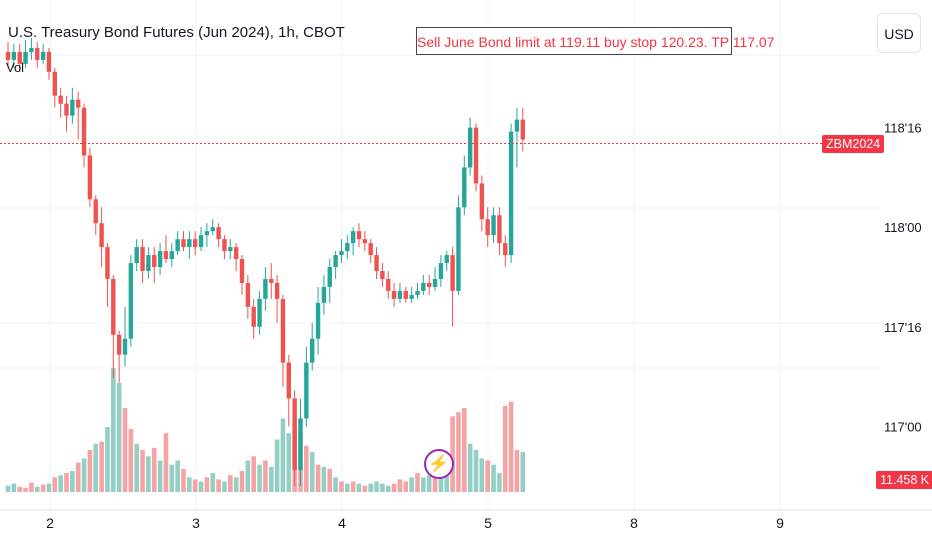  What do you see at coordinates (488, 523) in the screenshot?
I see `time-tick-label: 5` at bounding box center [488, 523].